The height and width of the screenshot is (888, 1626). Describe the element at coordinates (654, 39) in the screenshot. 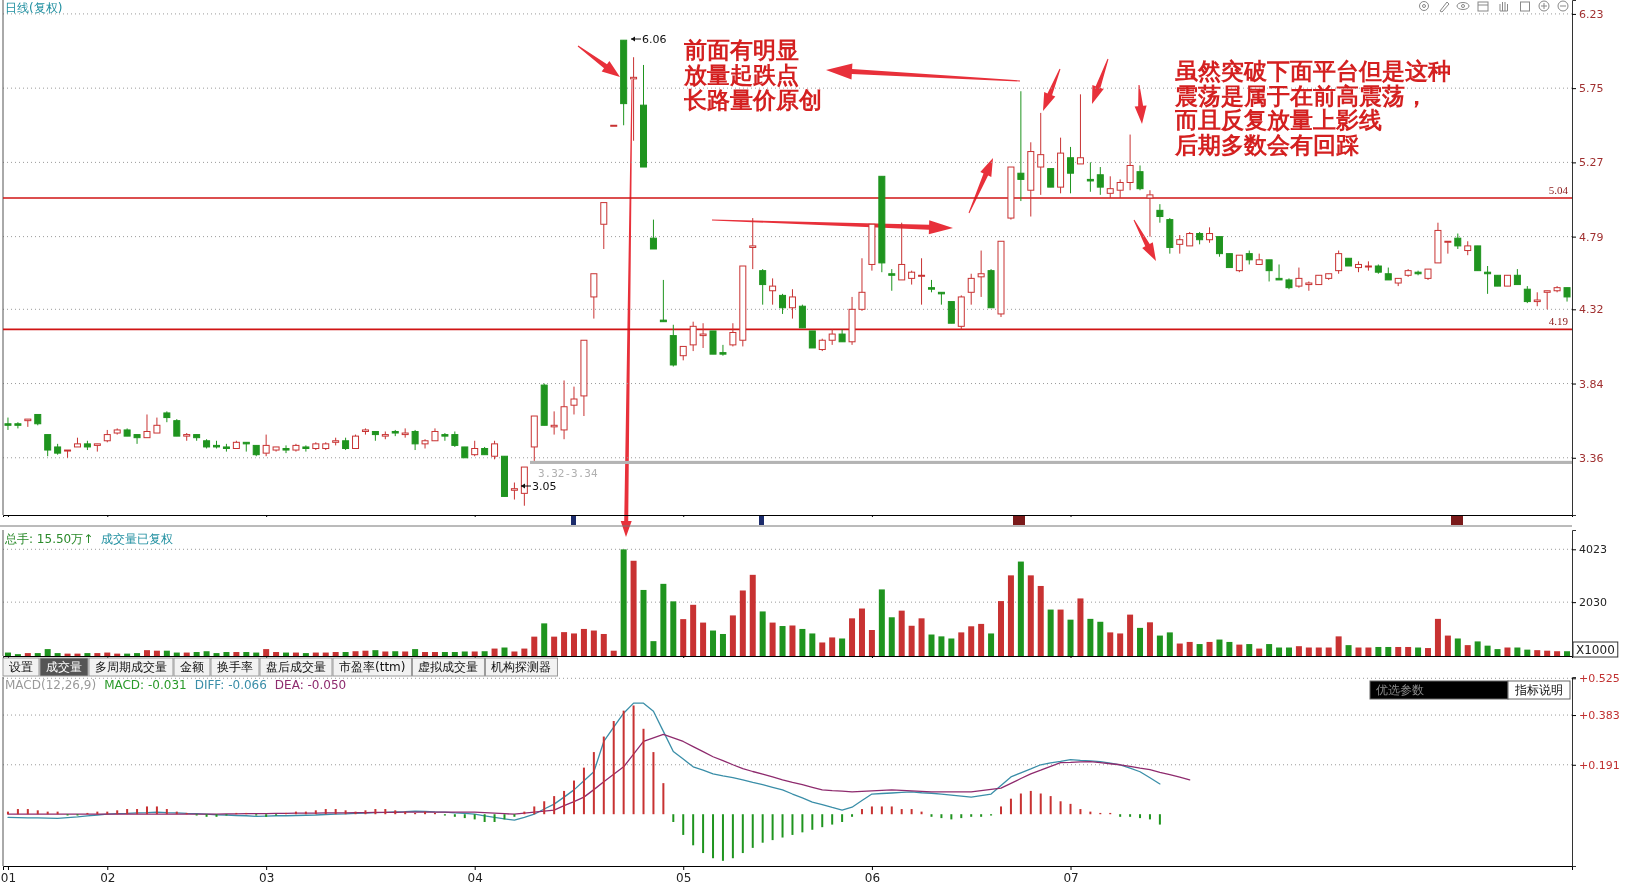

I see `annotation: 6.06` at that location.